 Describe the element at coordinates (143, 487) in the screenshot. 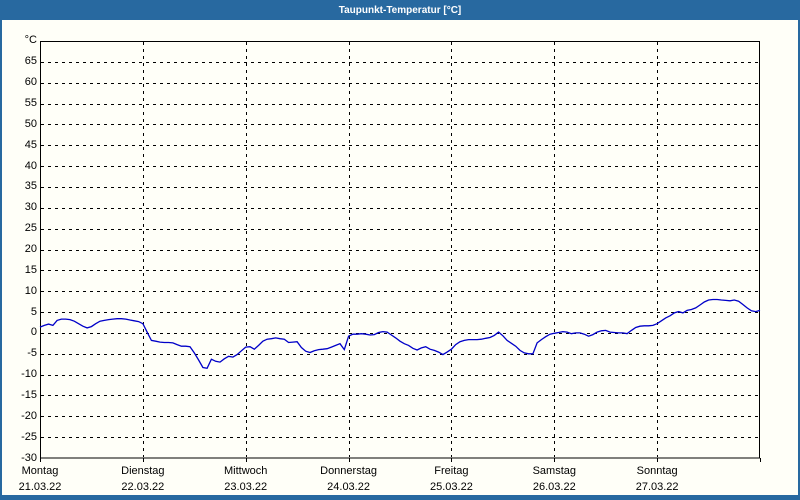

I see `day-date-label: 22.03.22` at that location.